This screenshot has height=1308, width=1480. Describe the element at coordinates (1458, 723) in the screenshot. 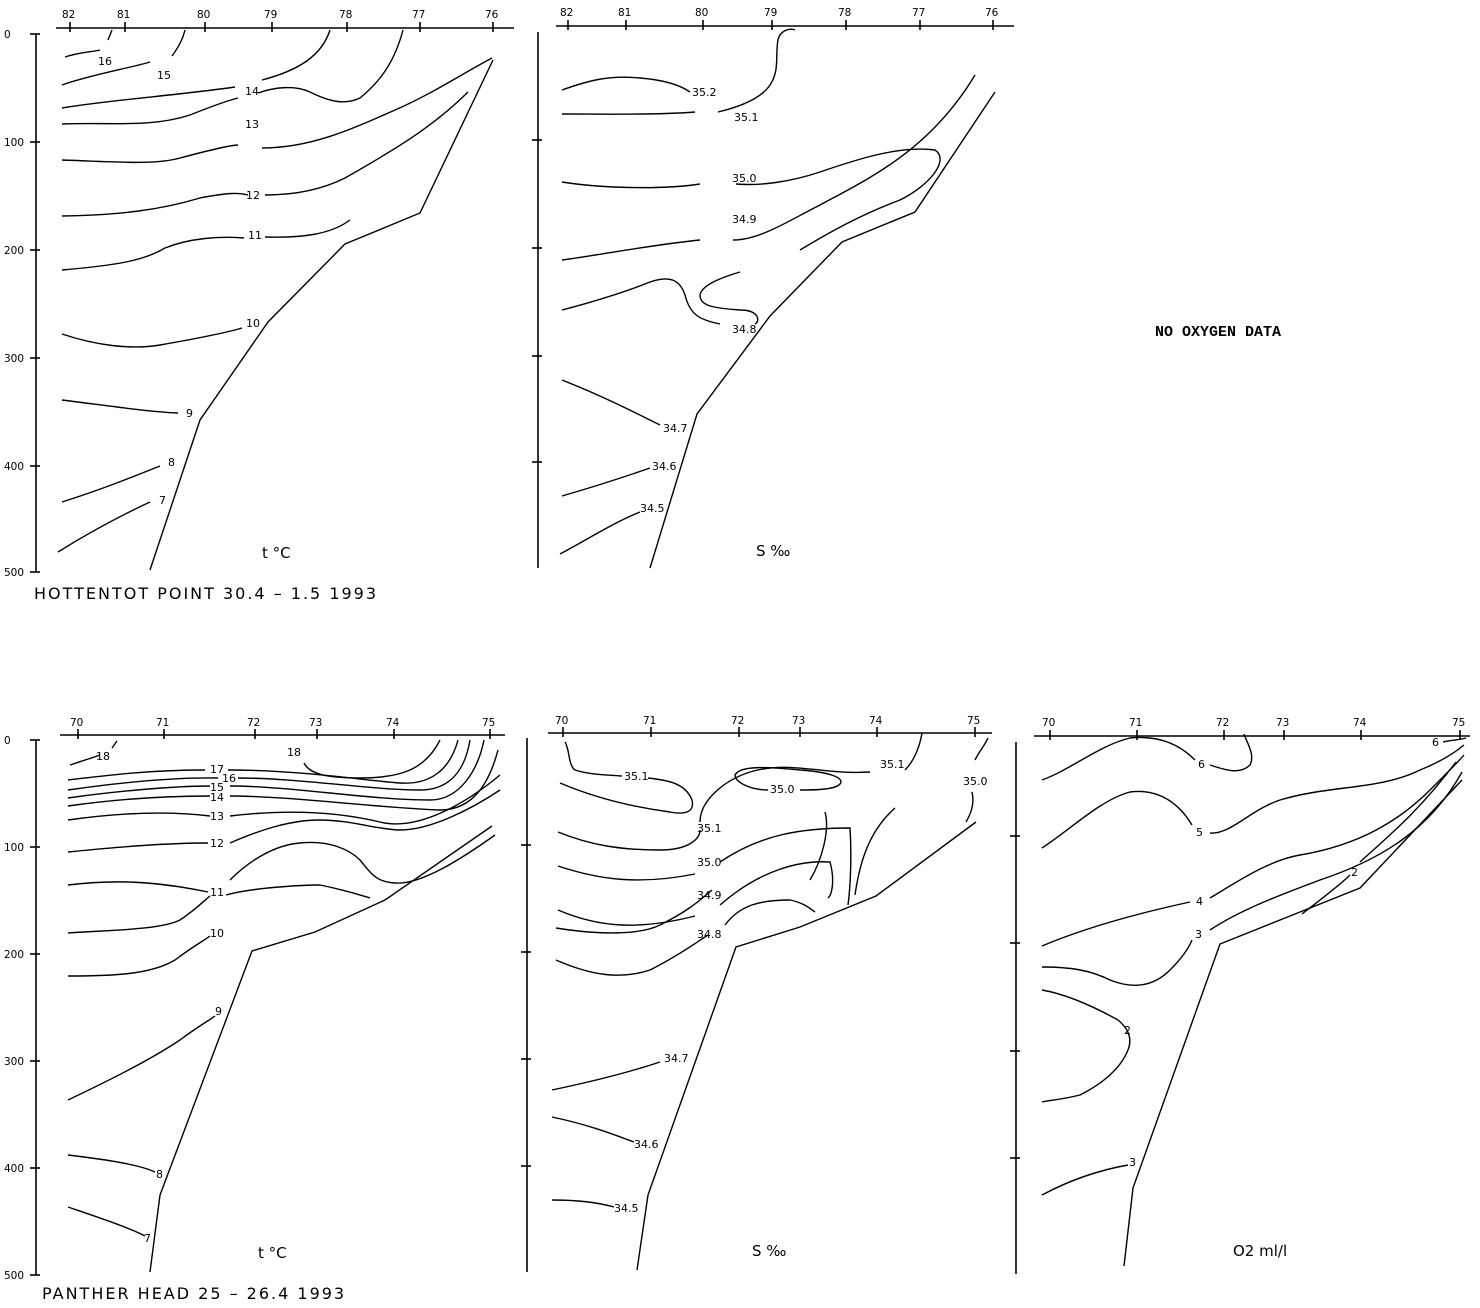

I see `x-tick-label: 75` at that location.